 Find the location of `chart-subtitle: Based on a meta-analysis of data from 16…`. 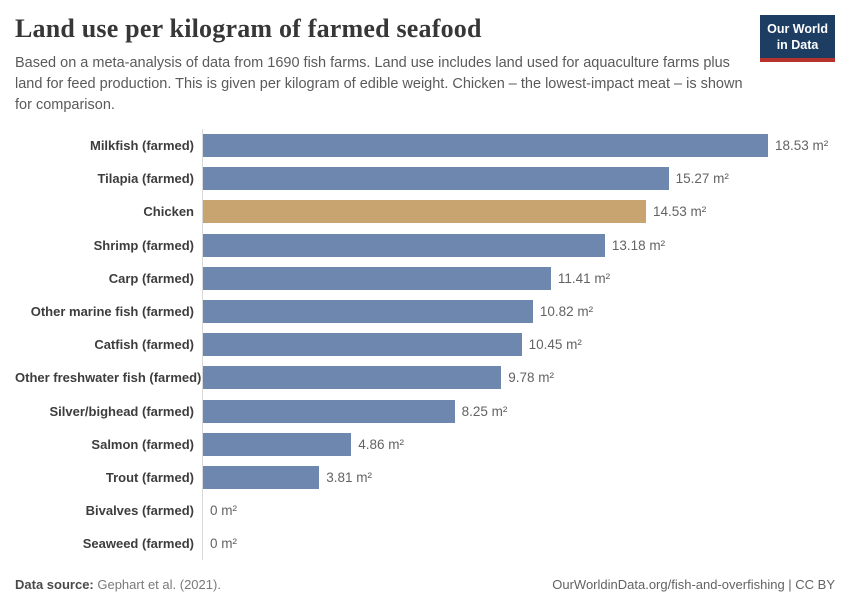

chart-subtitle: Based on a meta-analysis of data from 16… is located at coordinates (379, 83).